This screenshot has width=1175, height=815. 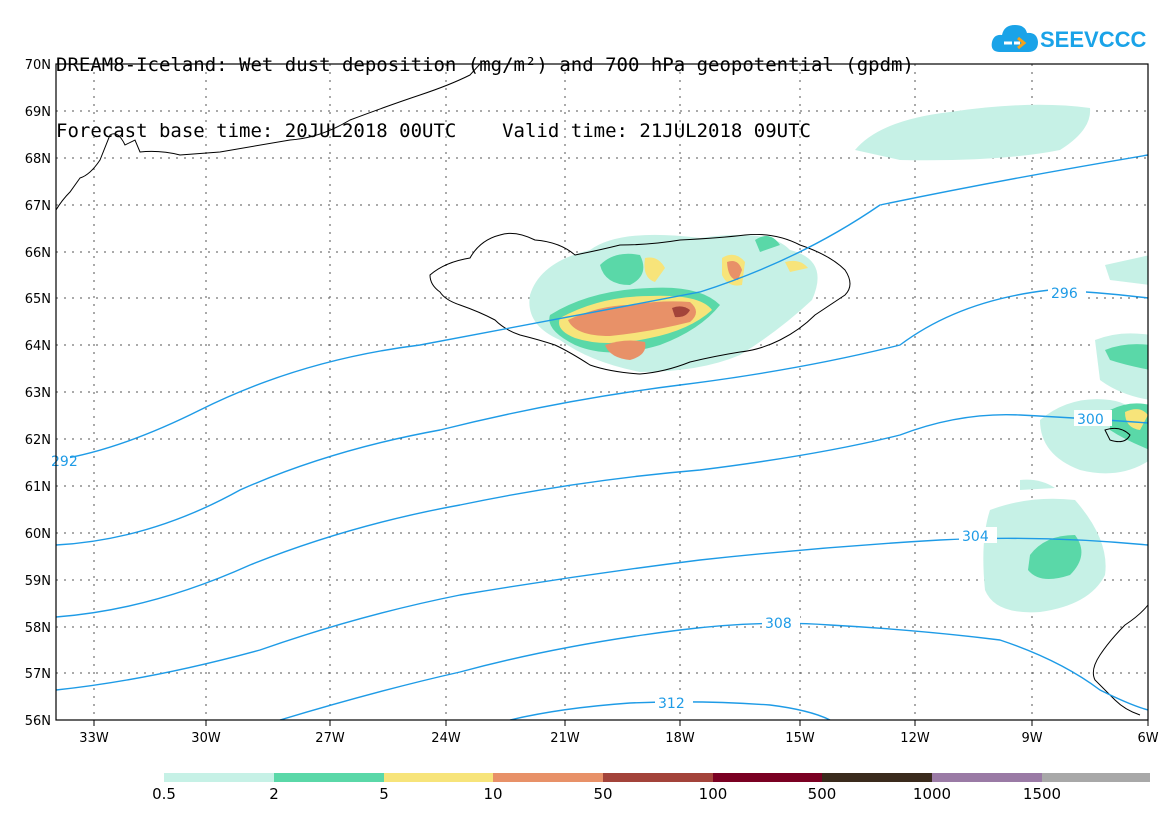 What do you see at coordinates (680, 738) in the screenshot?
I see `lon-label: 18W` at bounding box center [680, 738].